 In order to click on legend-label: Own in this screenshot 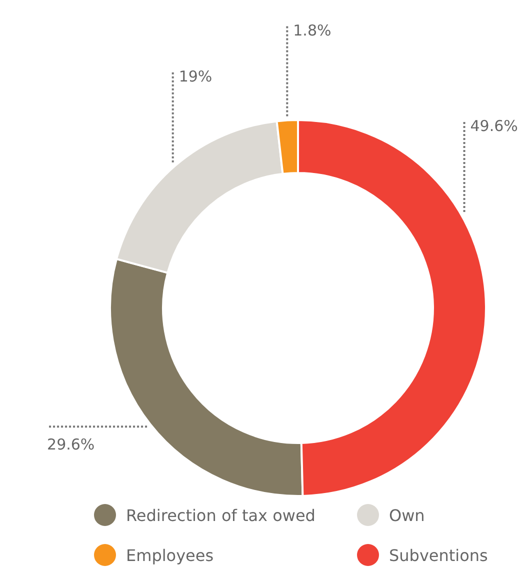, I will do `click(407, 515)`.